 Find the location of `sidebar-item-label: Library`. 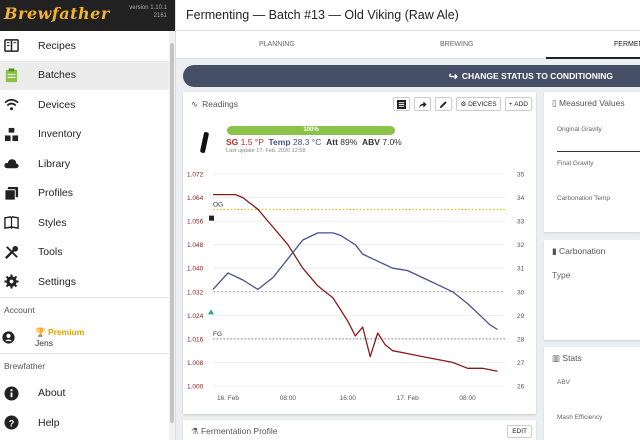

sidebar-item-label: Library is located at coordinates (54, 163).